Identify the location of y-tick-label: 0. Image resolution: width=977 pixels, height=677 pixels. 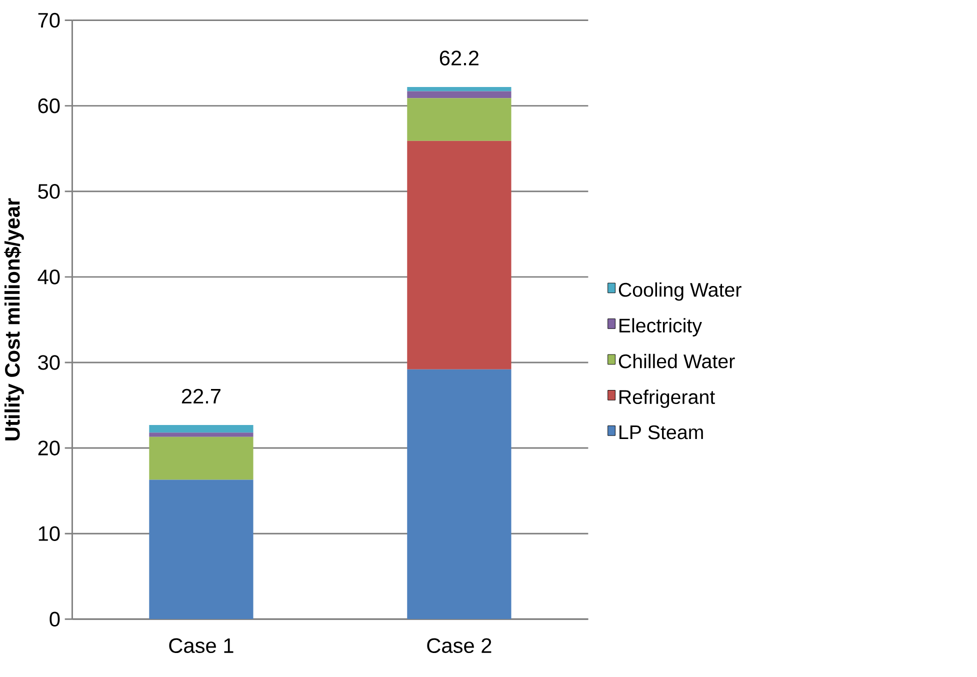
(55, 619).